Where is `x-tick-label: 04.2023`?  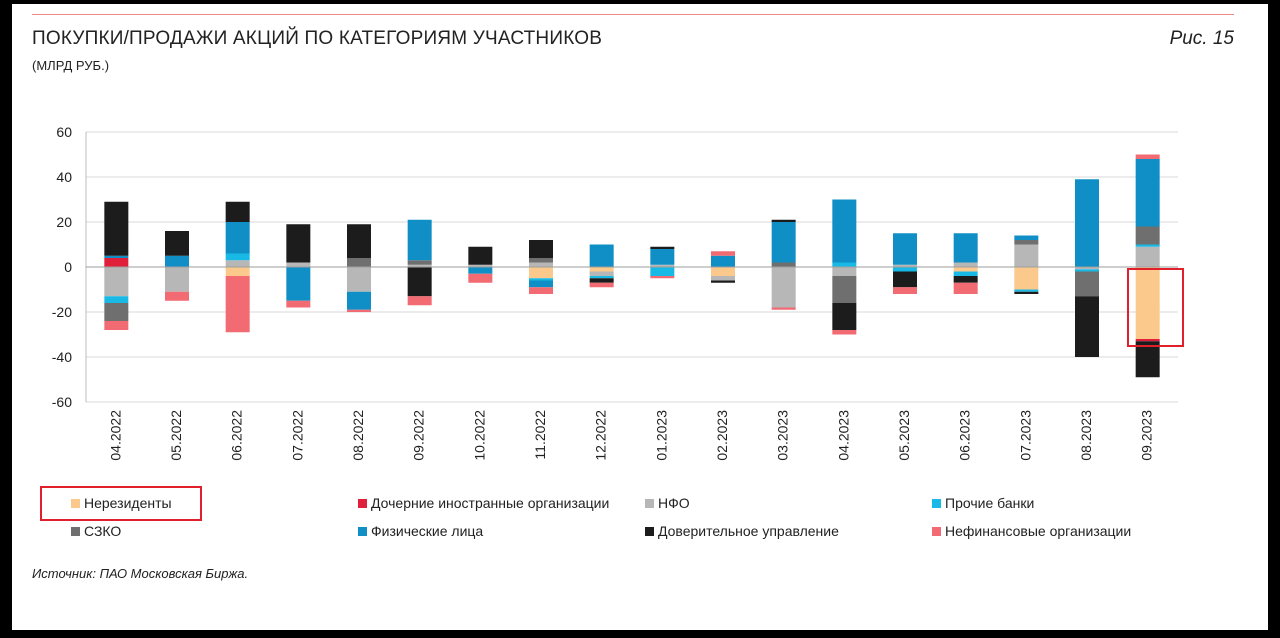
x-tick-label: 04.2023 is located at coordinates (843, 435).